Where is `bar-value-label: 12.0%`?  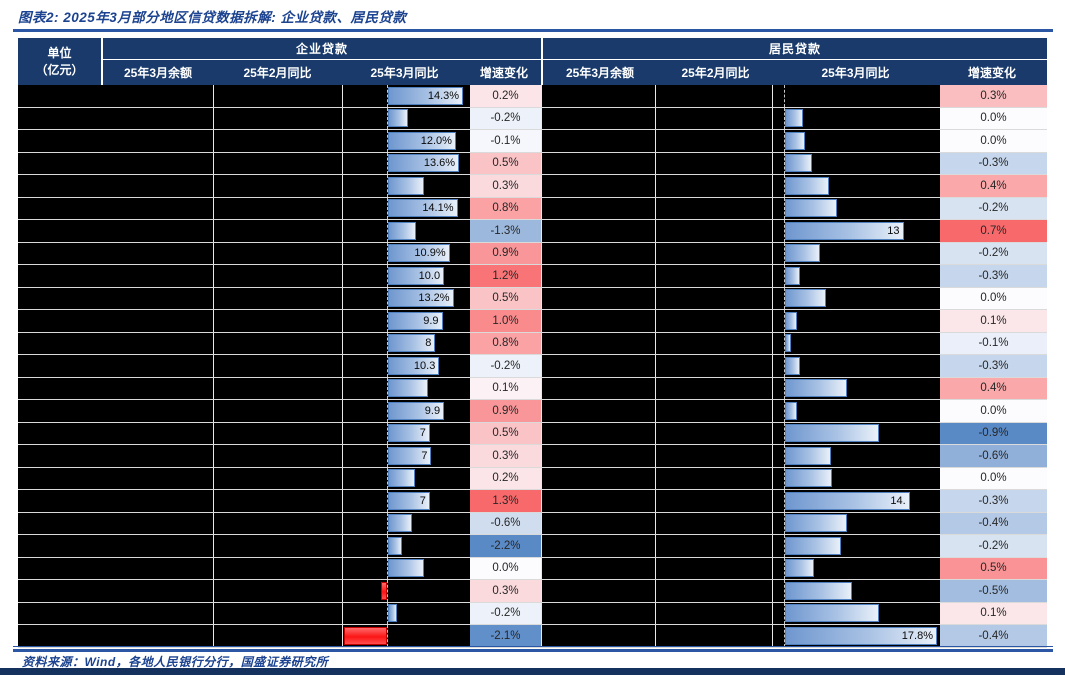
bar-value-label: 12.0% is located at coordinates (436, 140).